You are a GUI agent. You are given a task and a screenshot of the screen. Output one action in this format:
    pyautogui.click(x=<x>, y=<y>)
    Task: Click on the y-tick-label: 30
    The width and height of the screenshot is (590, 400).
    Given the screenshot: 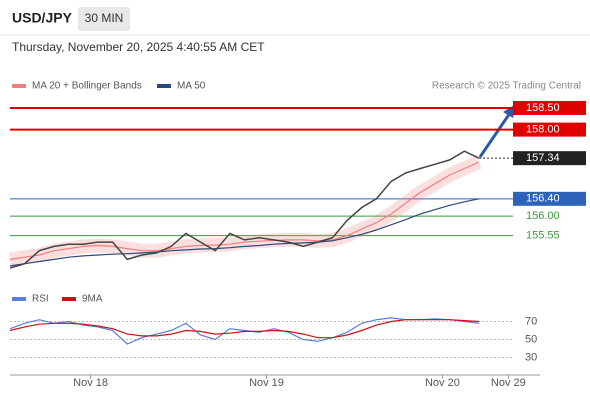 What is the action you would take?
    pyautogui.click(x=531, y=357)
    